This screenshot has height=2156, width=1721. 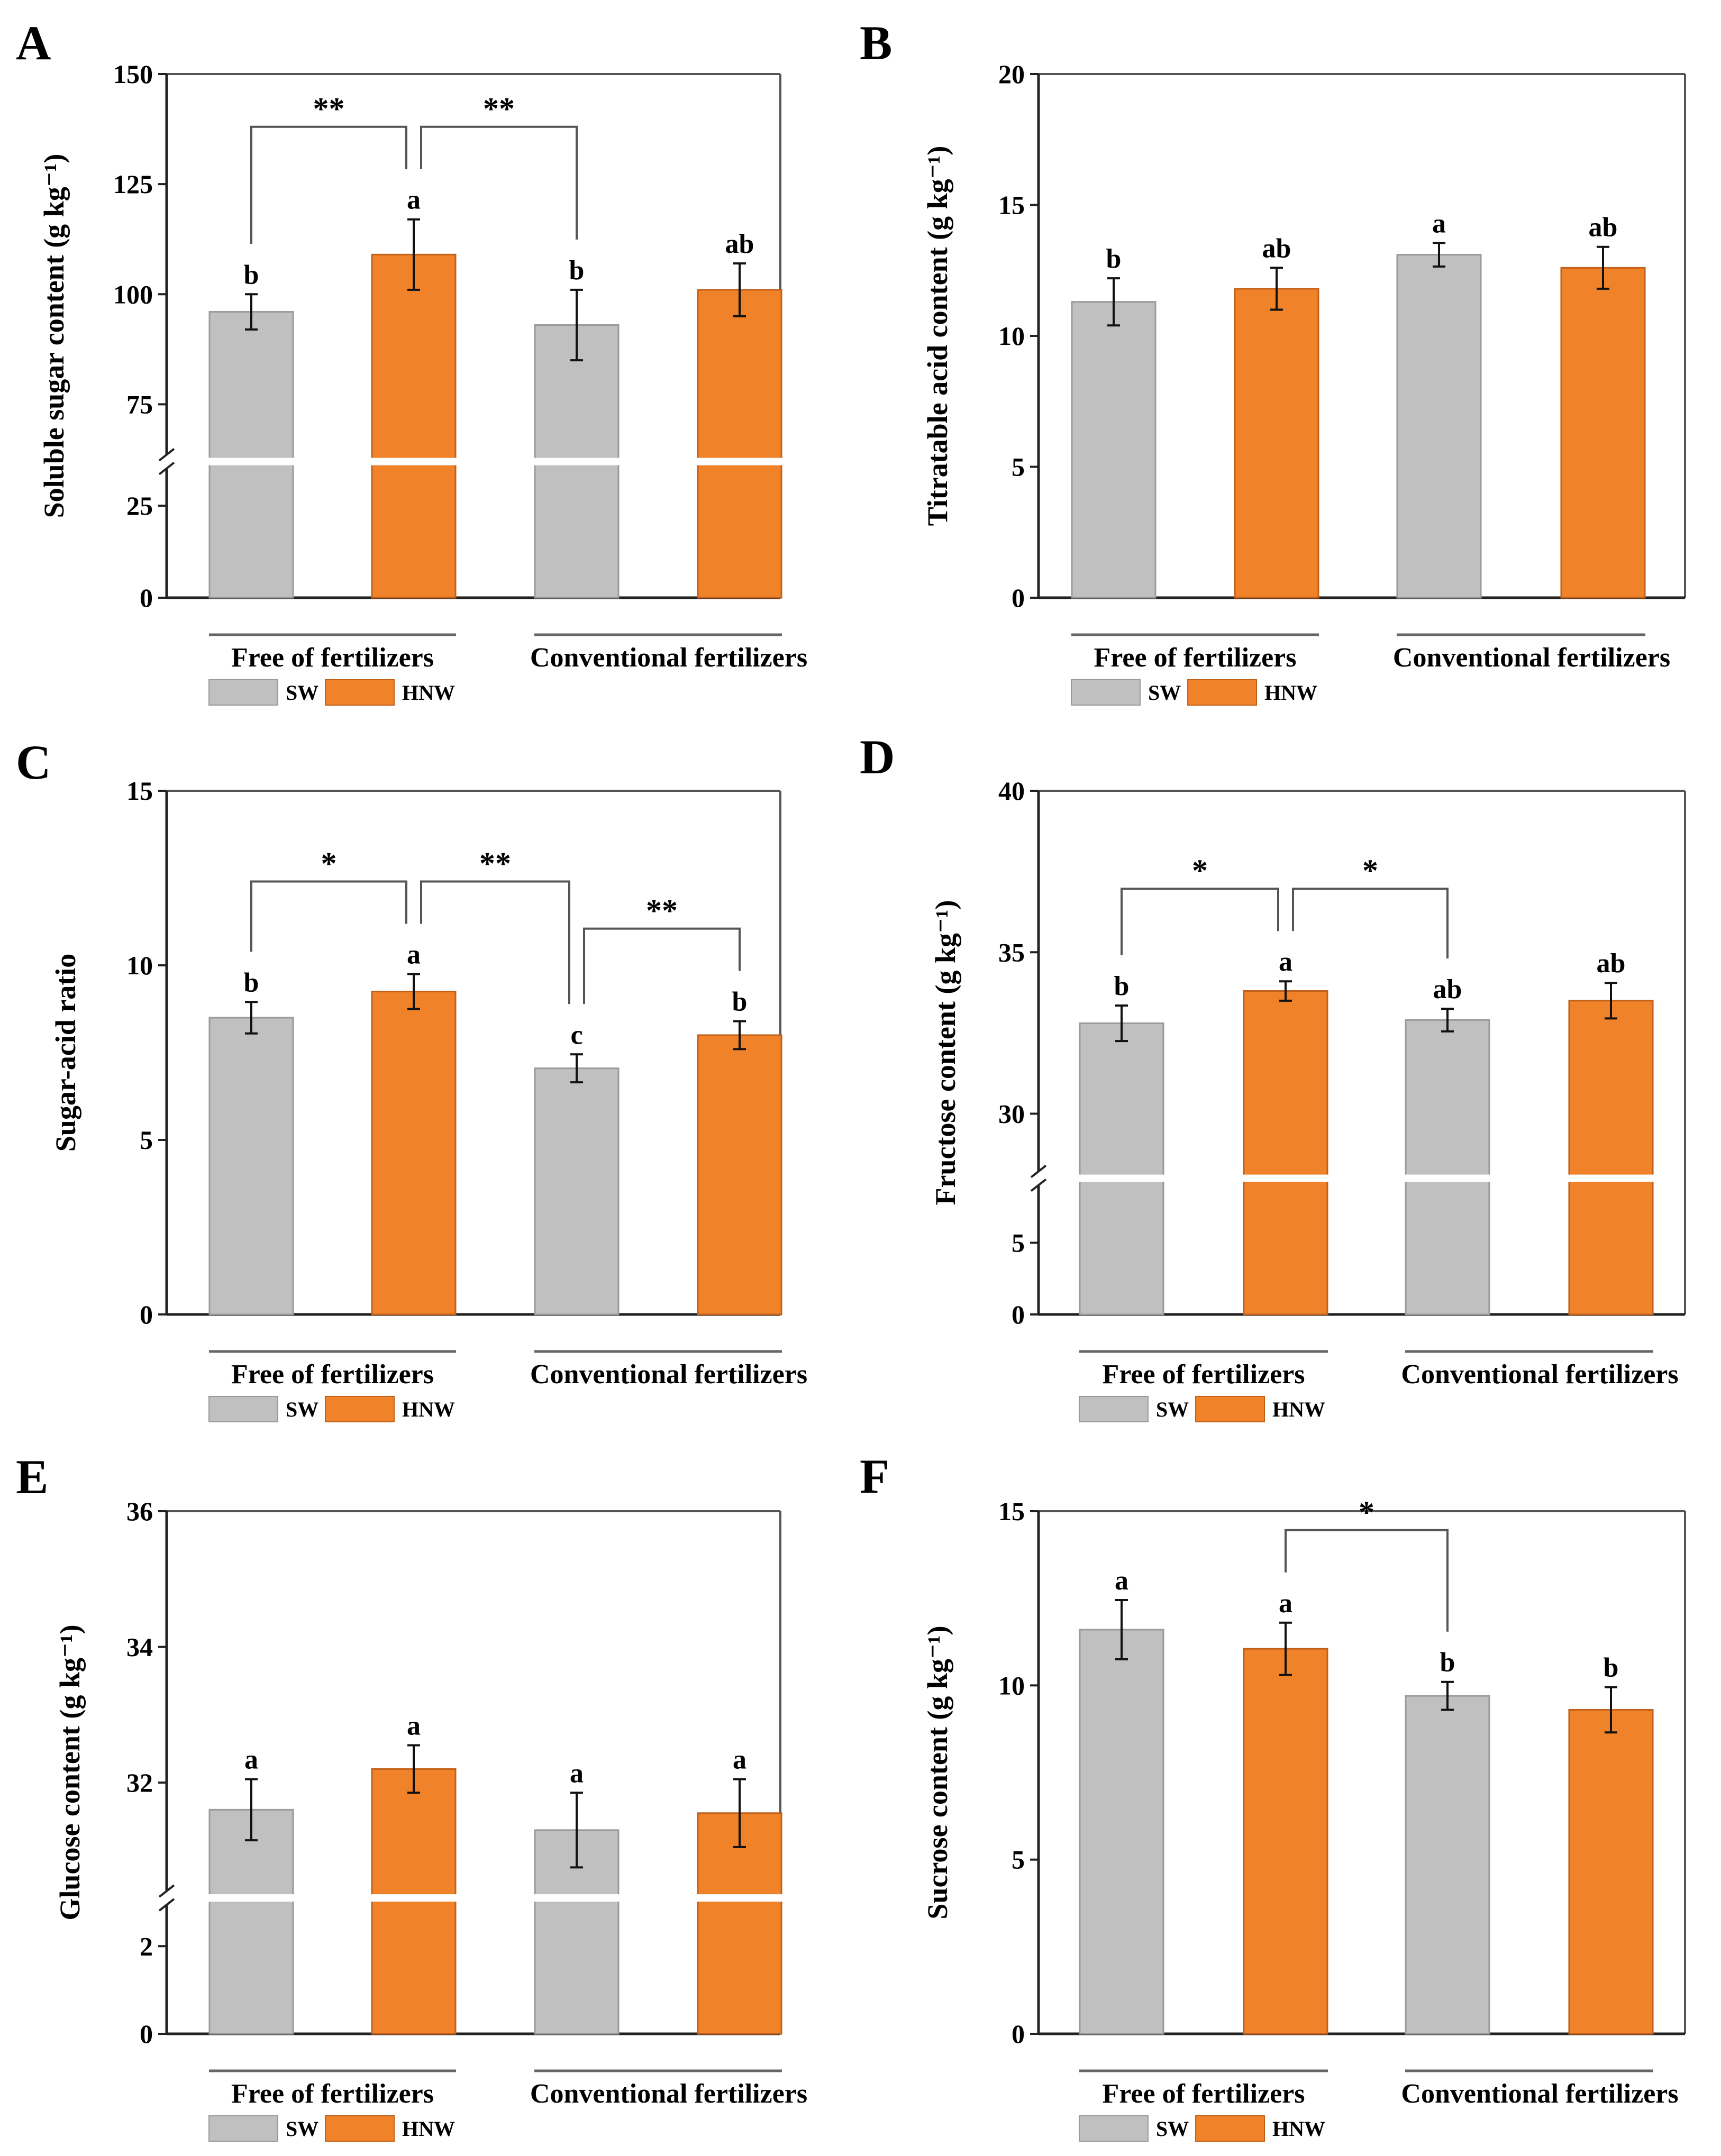 I want to click on y-axis-title: Soluble sugar content (g kg⁻¹), so click(x=54, y=336).